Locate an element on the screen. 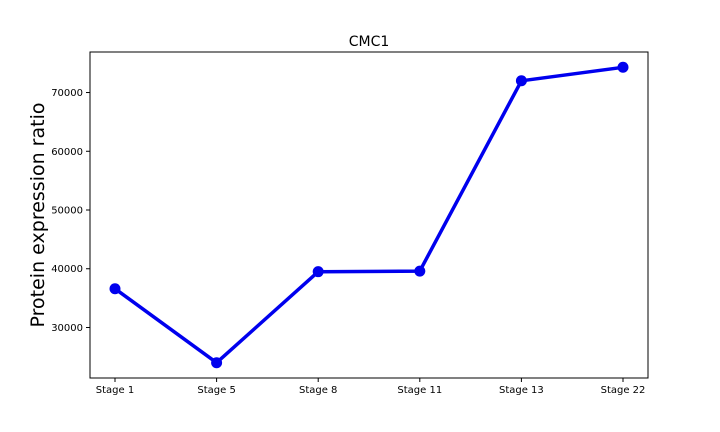 The width and height of the screenshot is (720, 432). y-tick-label: 70000 is located at coordinates (67, 93).